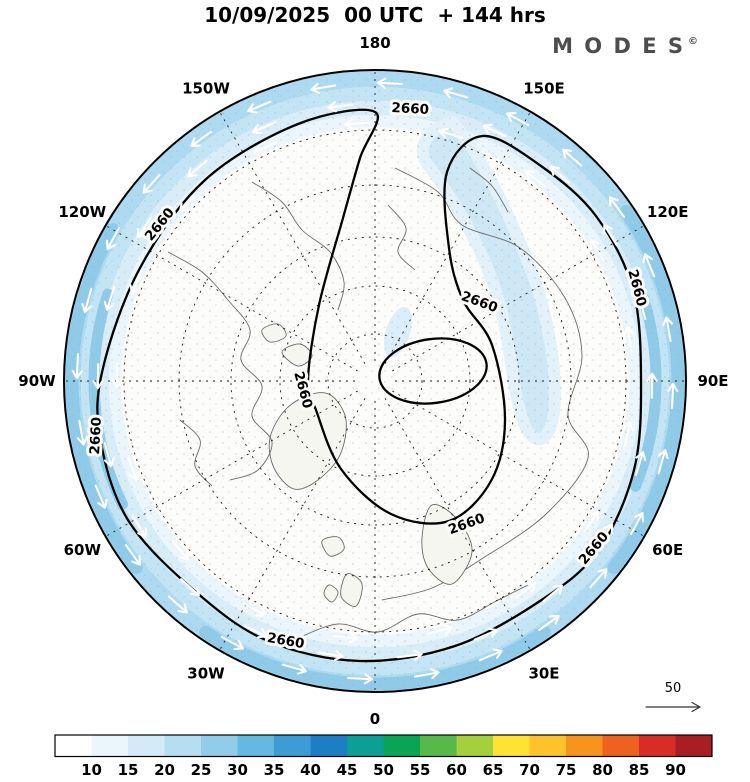 This screenshot has width=750, height=782. What do you see at coordinates (375, 15) in the screenshot?
I see `page-title: 10/09/2025 00 UTC + 144 hrs` at bounding box center [375, 15].